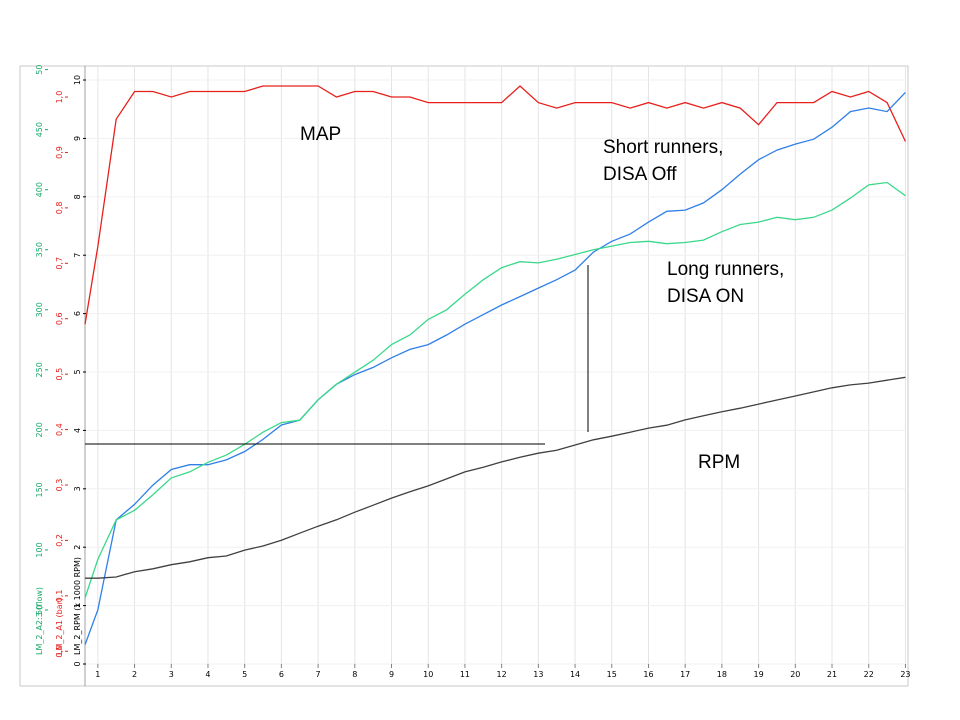  Describe the element at coordinates (59, 595) in the screenshot. I see `y-tick-label: 0,1` at that location.